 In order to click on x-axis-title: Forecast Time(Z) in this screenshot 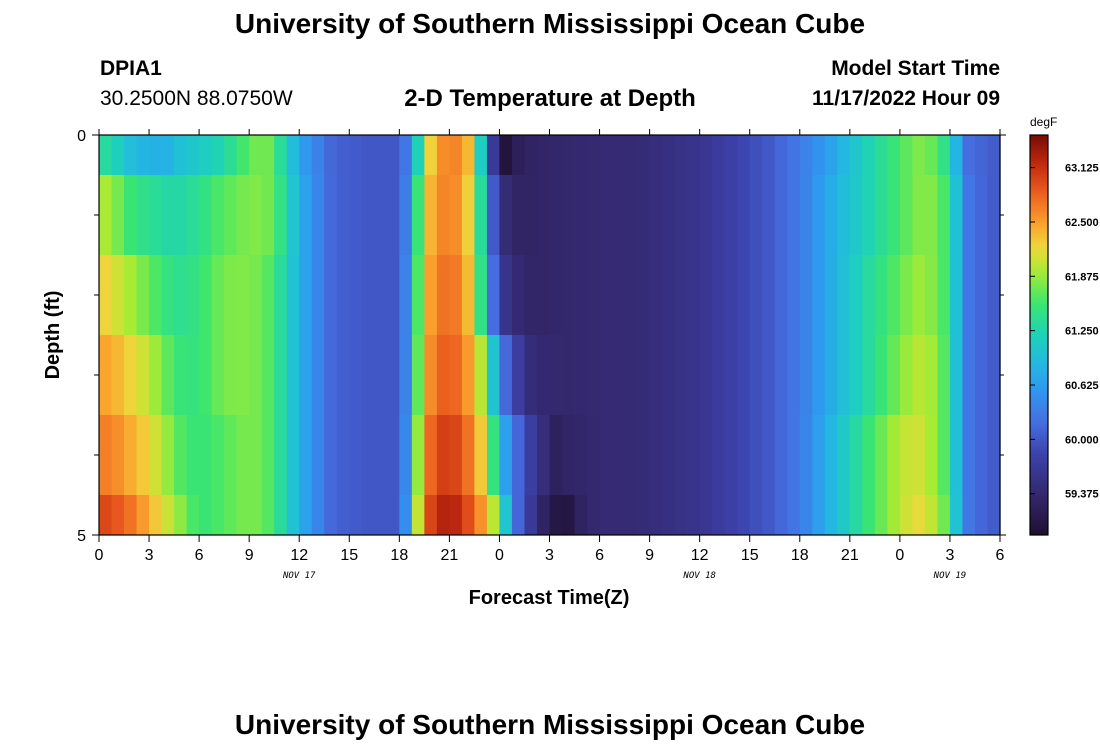, I will do `click(549, 598)`.